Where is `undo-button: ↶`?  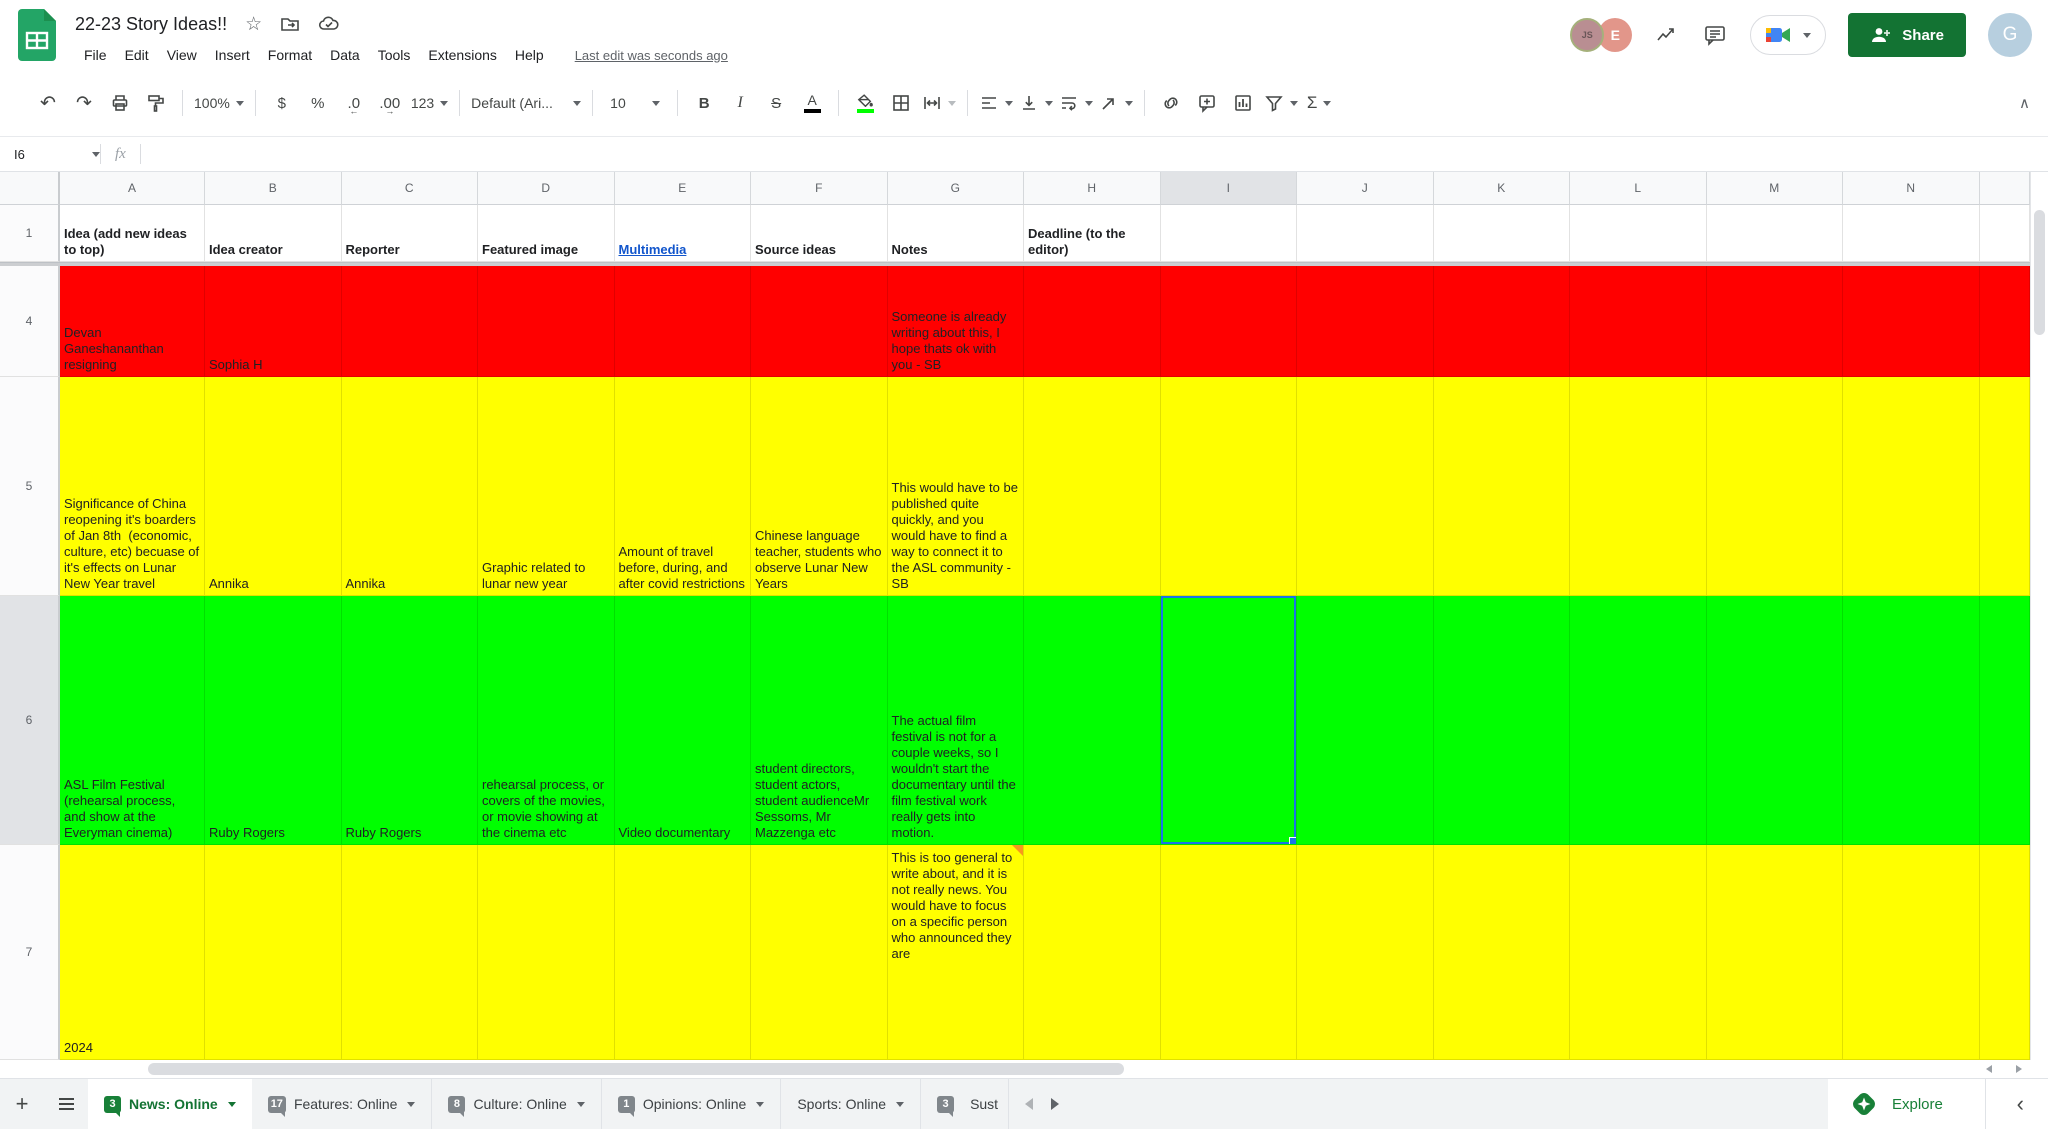
undo-button: ↶ is located at coordinates (48, 103).